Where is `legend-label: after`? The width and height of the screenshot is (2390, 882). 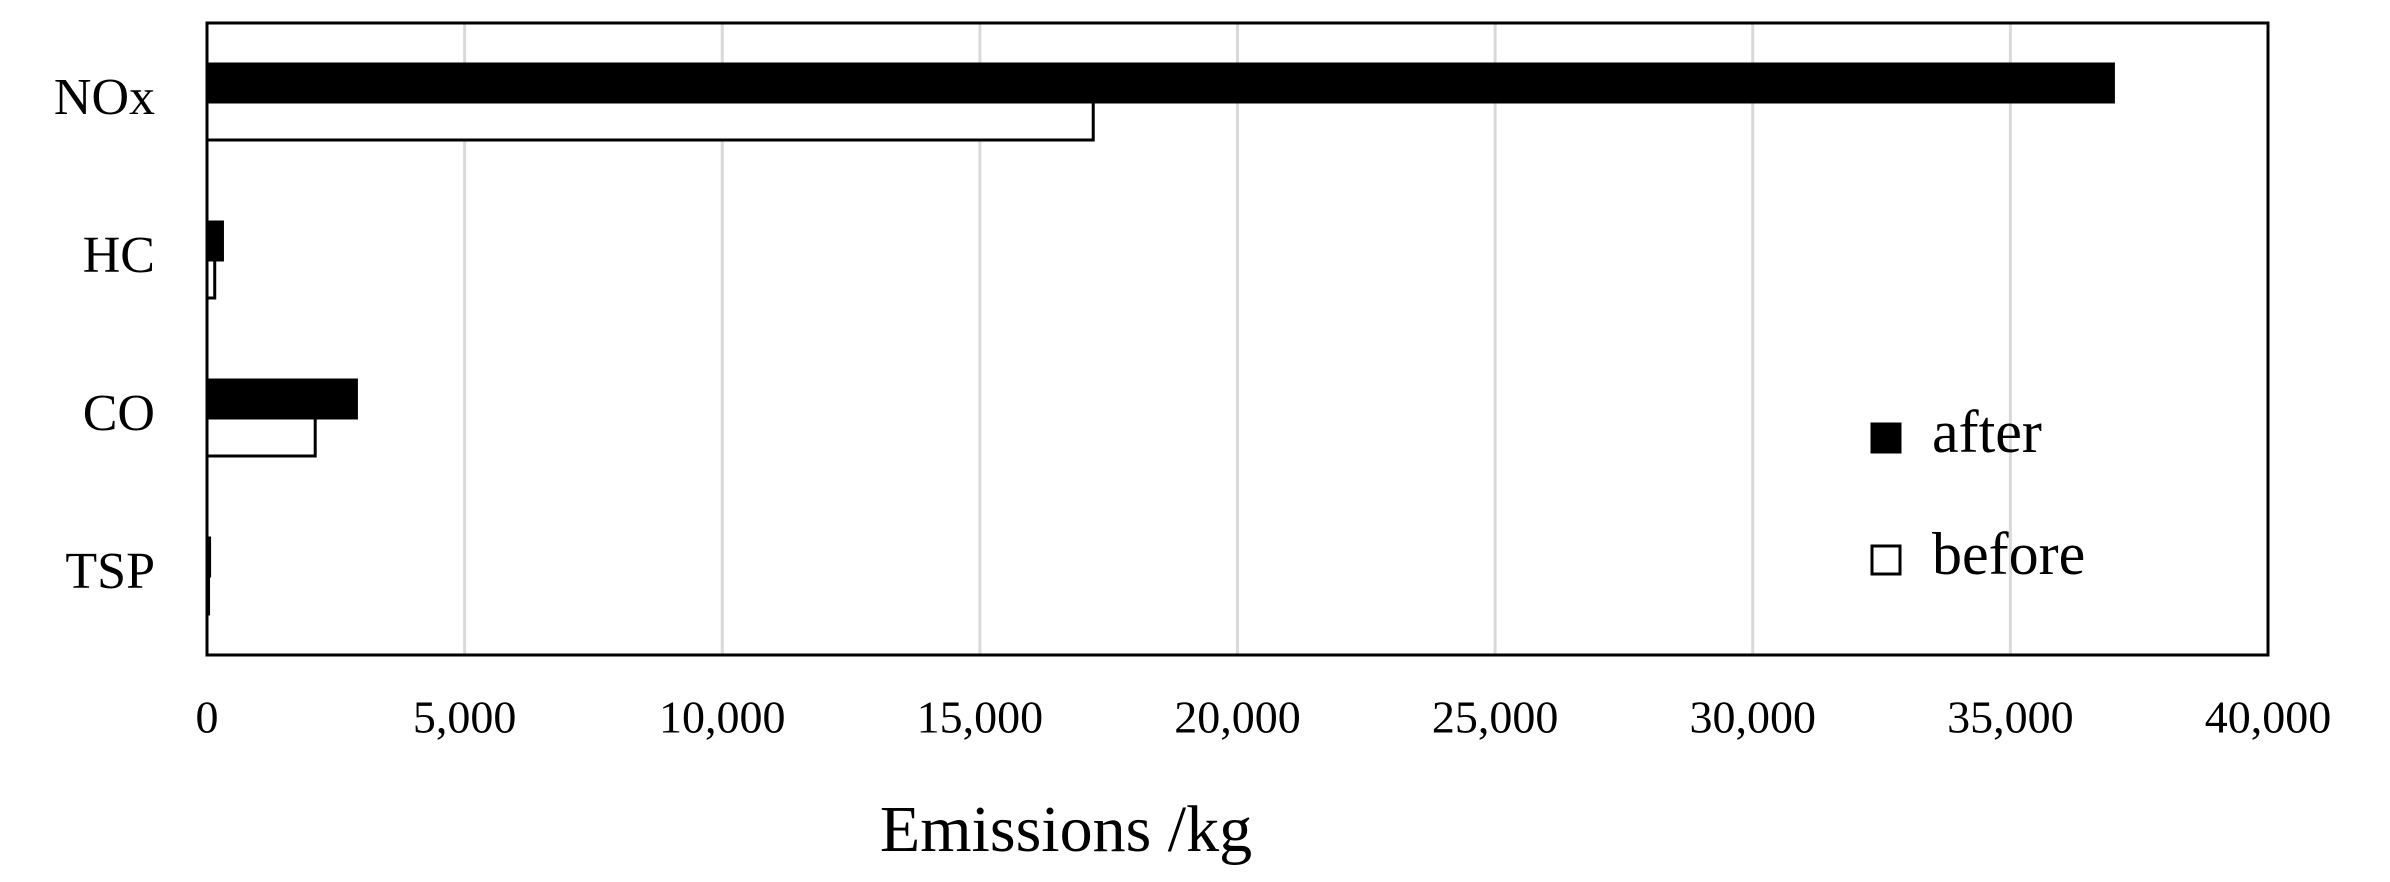
legend-label: after is located at coordinates (1987, 432).